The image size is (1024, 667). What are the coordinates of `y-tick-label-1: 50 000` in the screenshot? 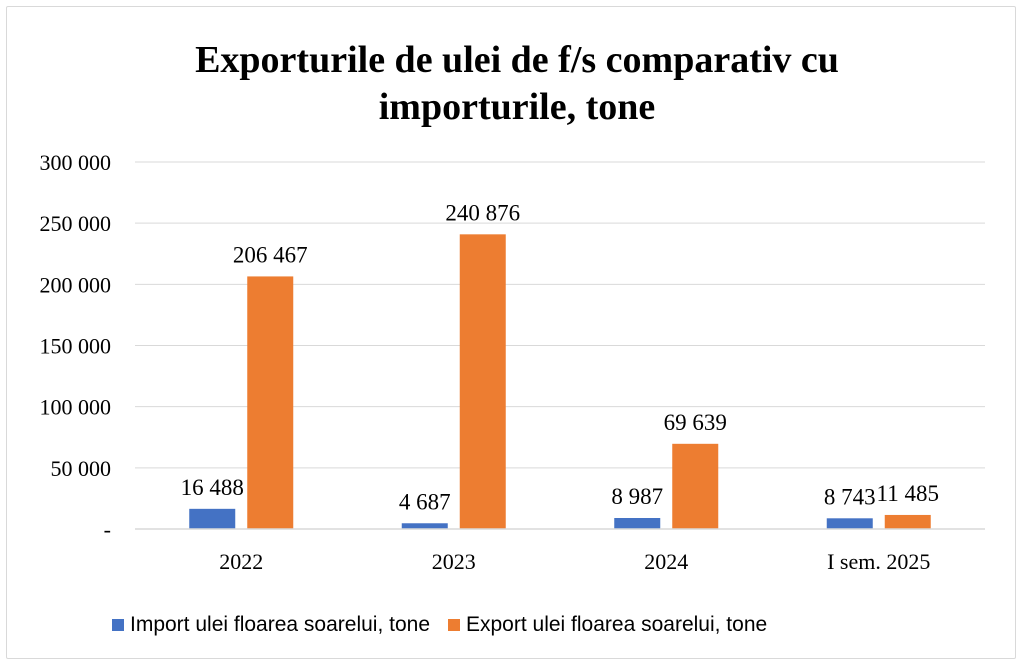 It's located at (81, 468).